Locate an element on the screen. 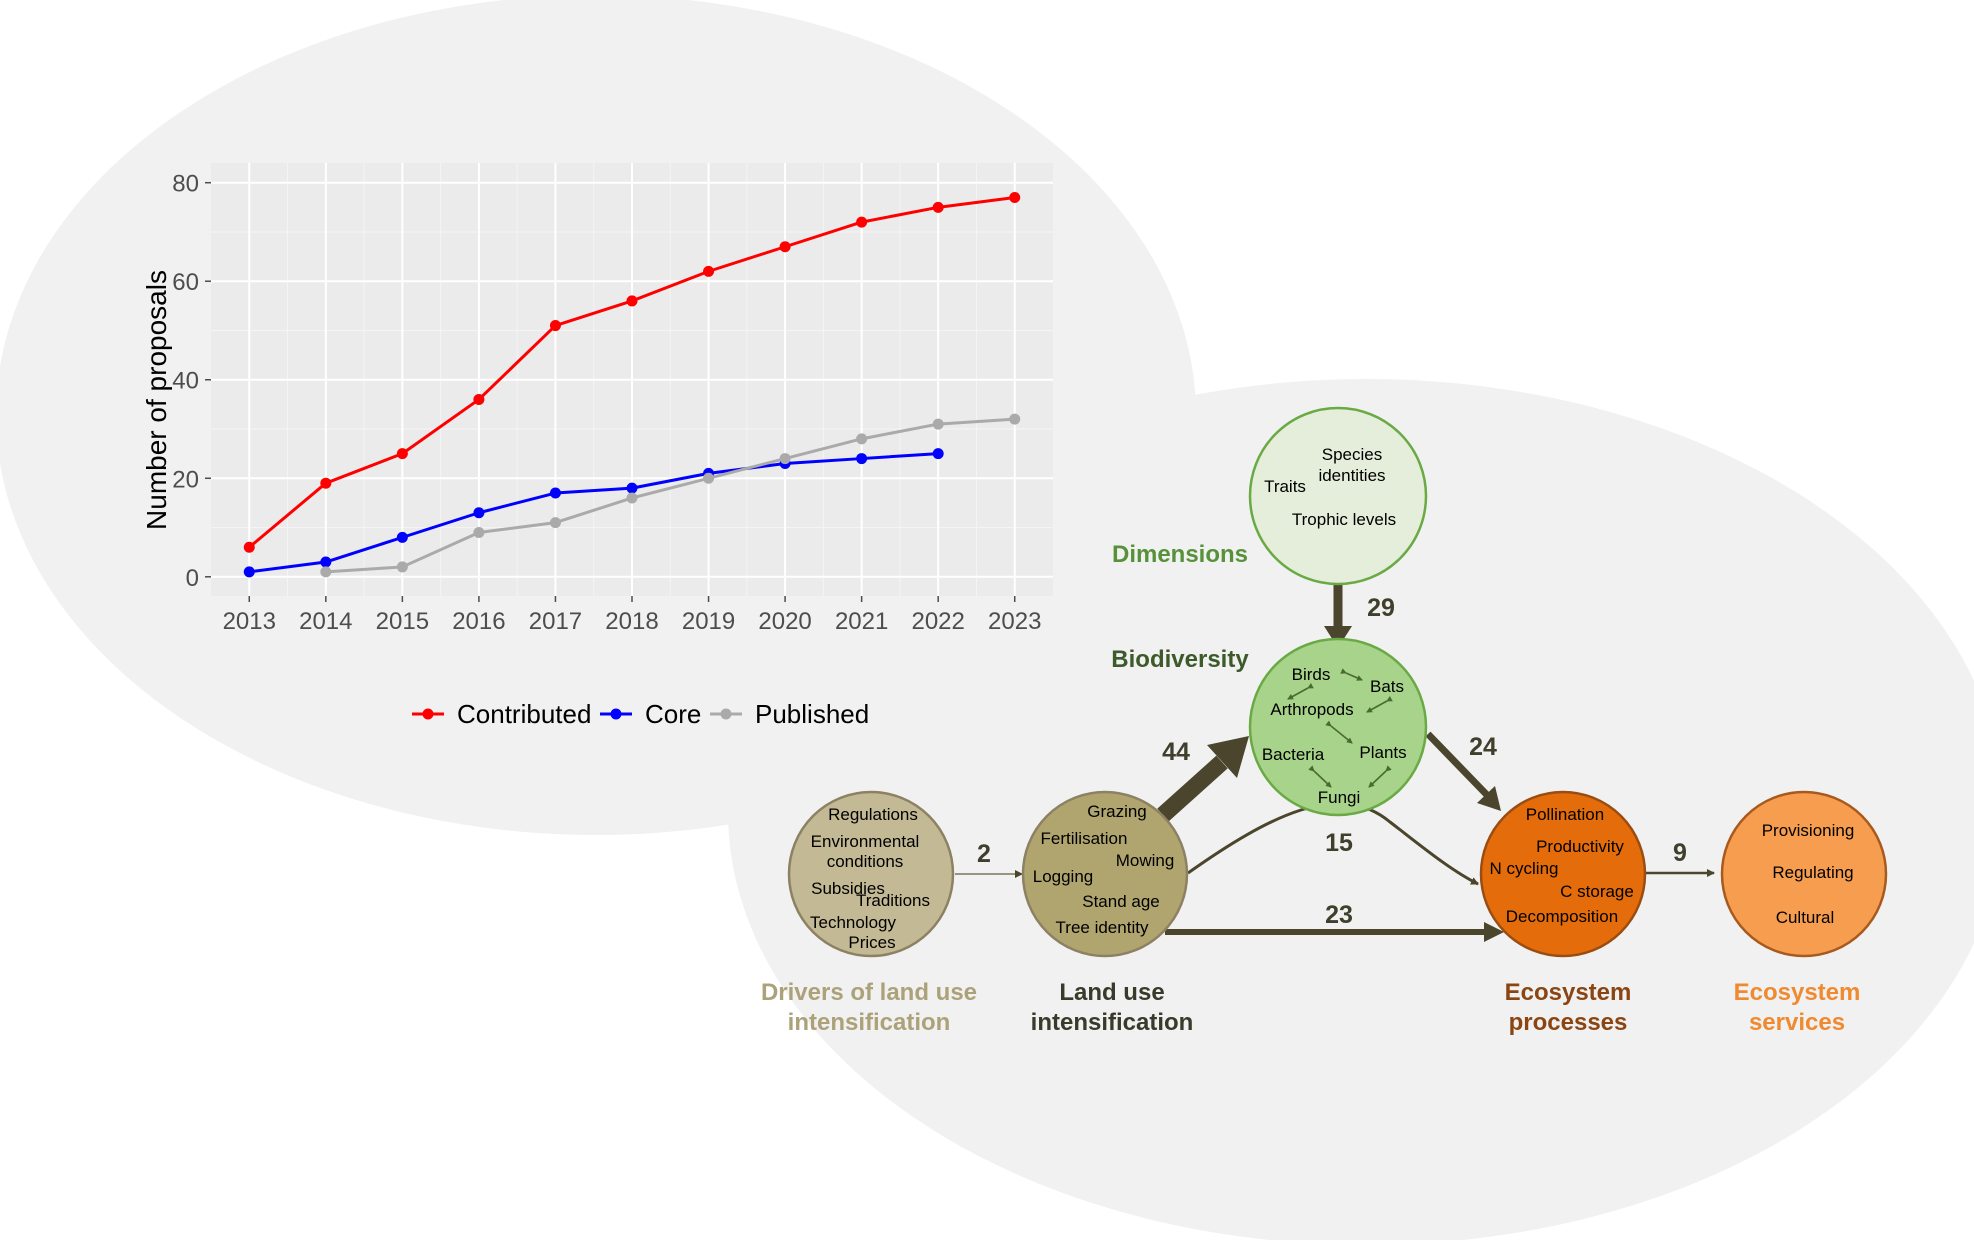 Image resolution: width=1974 pixels, height=1240 pixels. series-line-core is located at coordinates (594, 513).